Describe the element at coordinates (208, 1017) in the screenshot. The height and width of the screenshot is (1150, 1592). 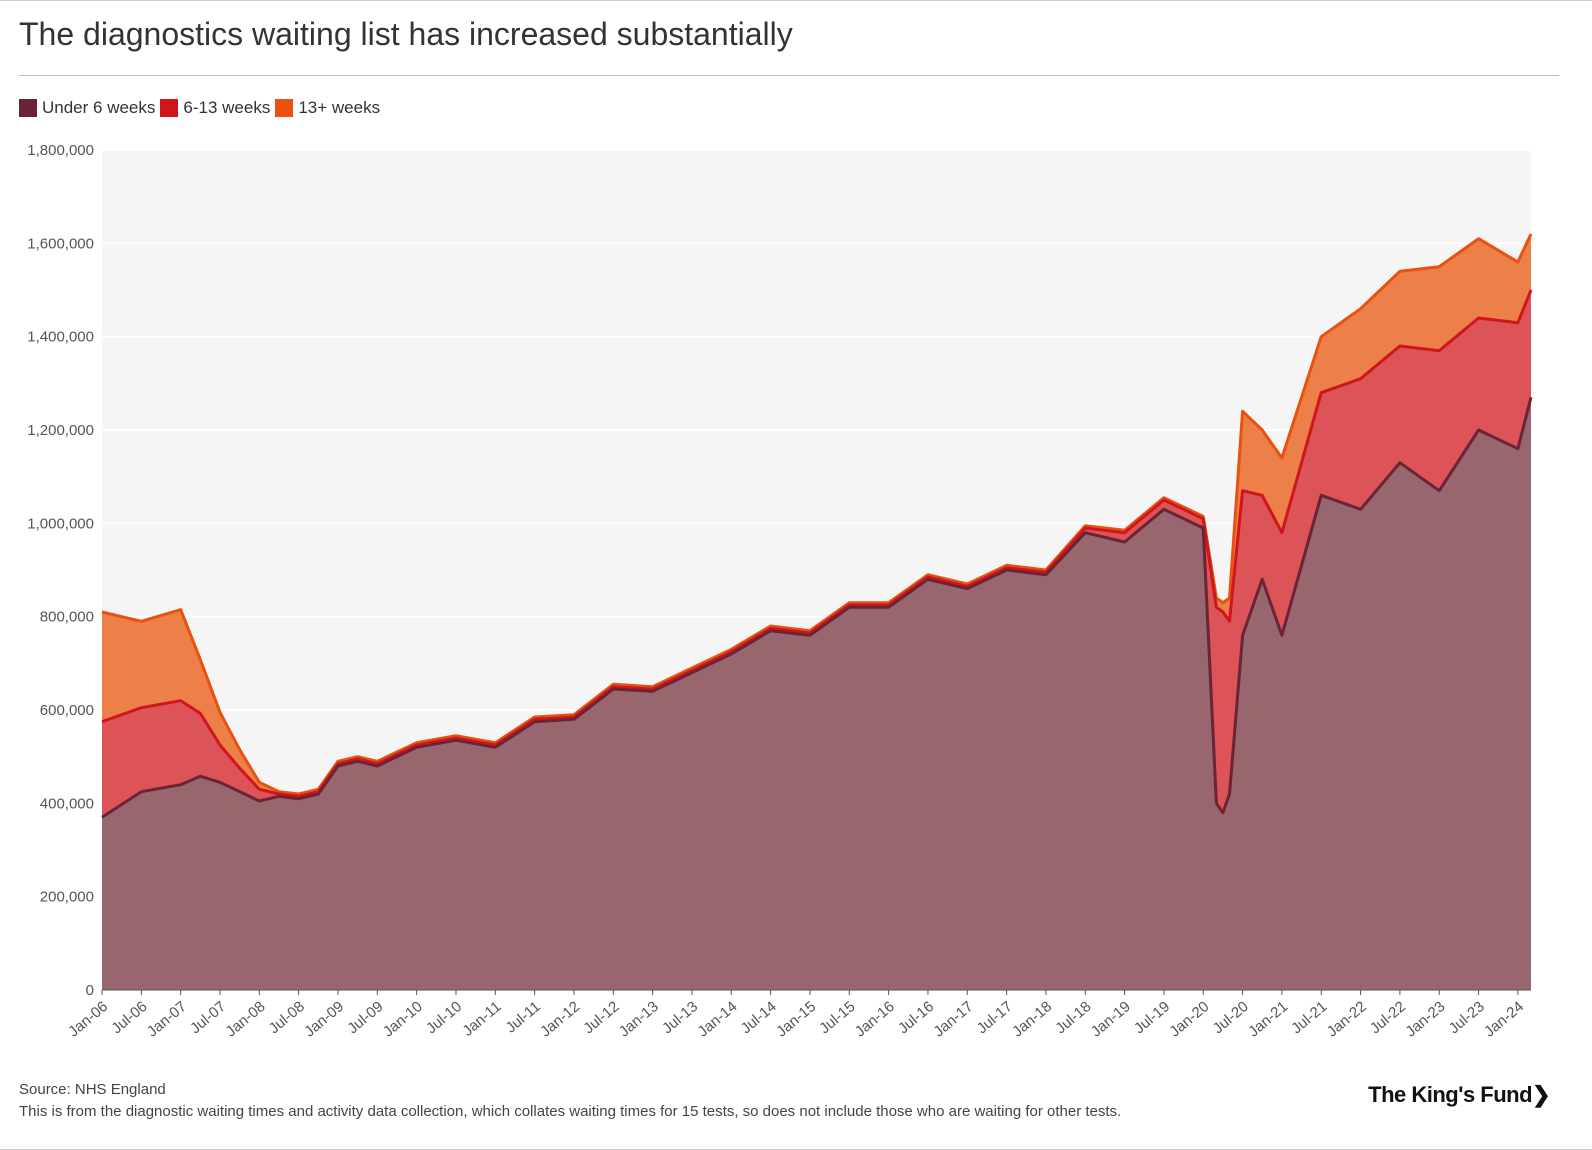
I see `x-tick-label: Jul-07` at that location.